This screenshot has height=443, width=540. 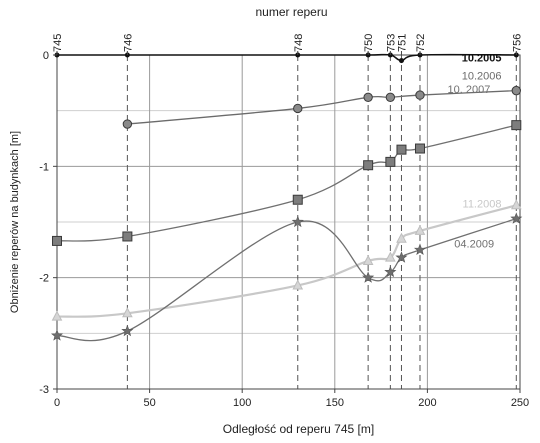 I want to click on series-label: 10.2005, so click(x=482, y=59).